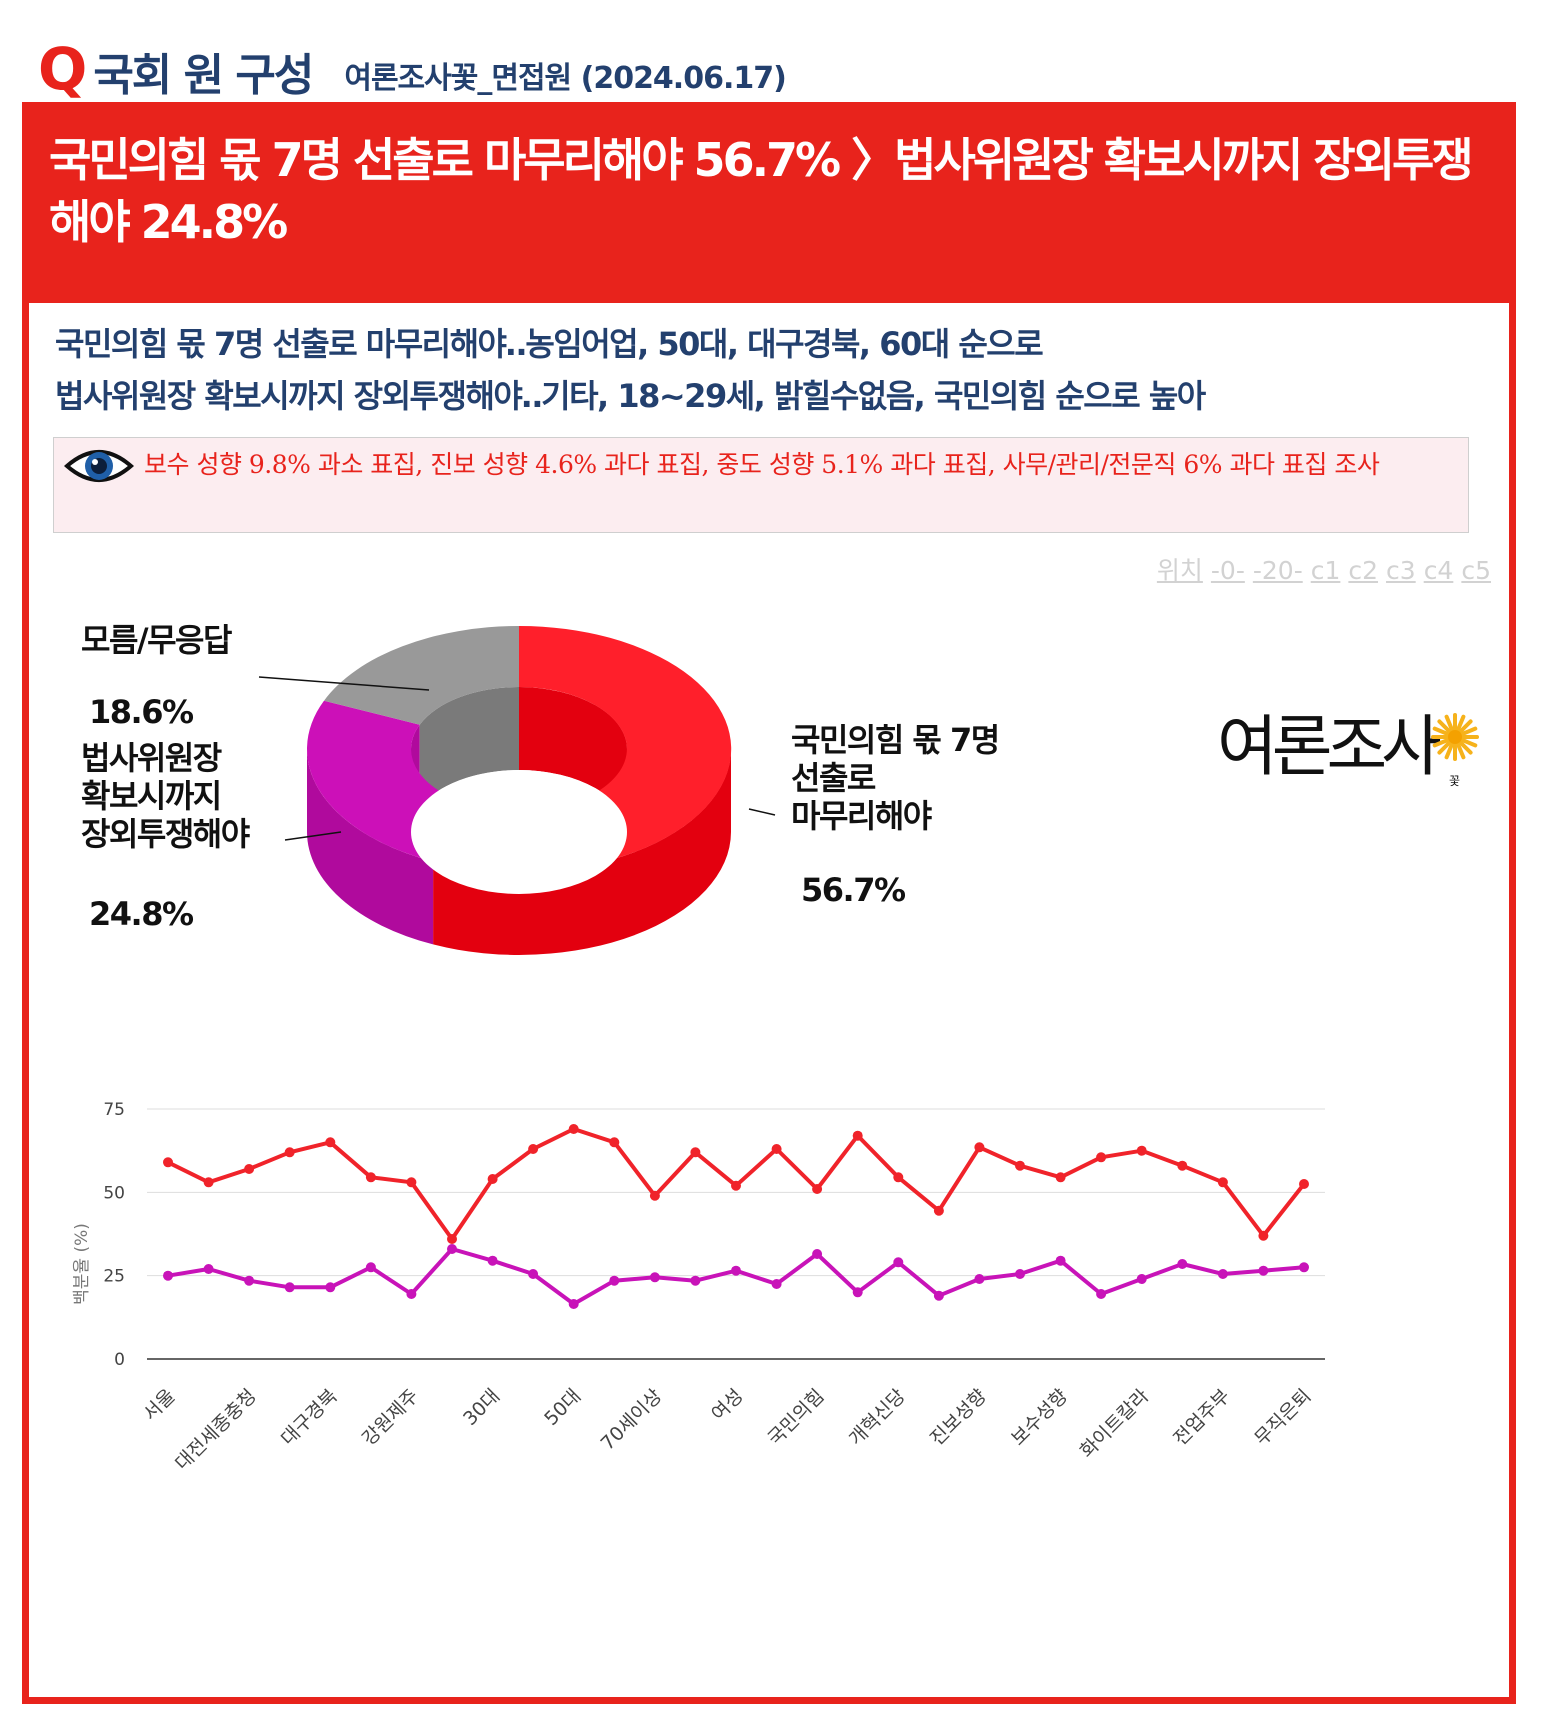  What do you see at coordinates (727, 1405) in the screenshot?
I see `x-tick-label: 여성` at bounding box center [727, 1405].